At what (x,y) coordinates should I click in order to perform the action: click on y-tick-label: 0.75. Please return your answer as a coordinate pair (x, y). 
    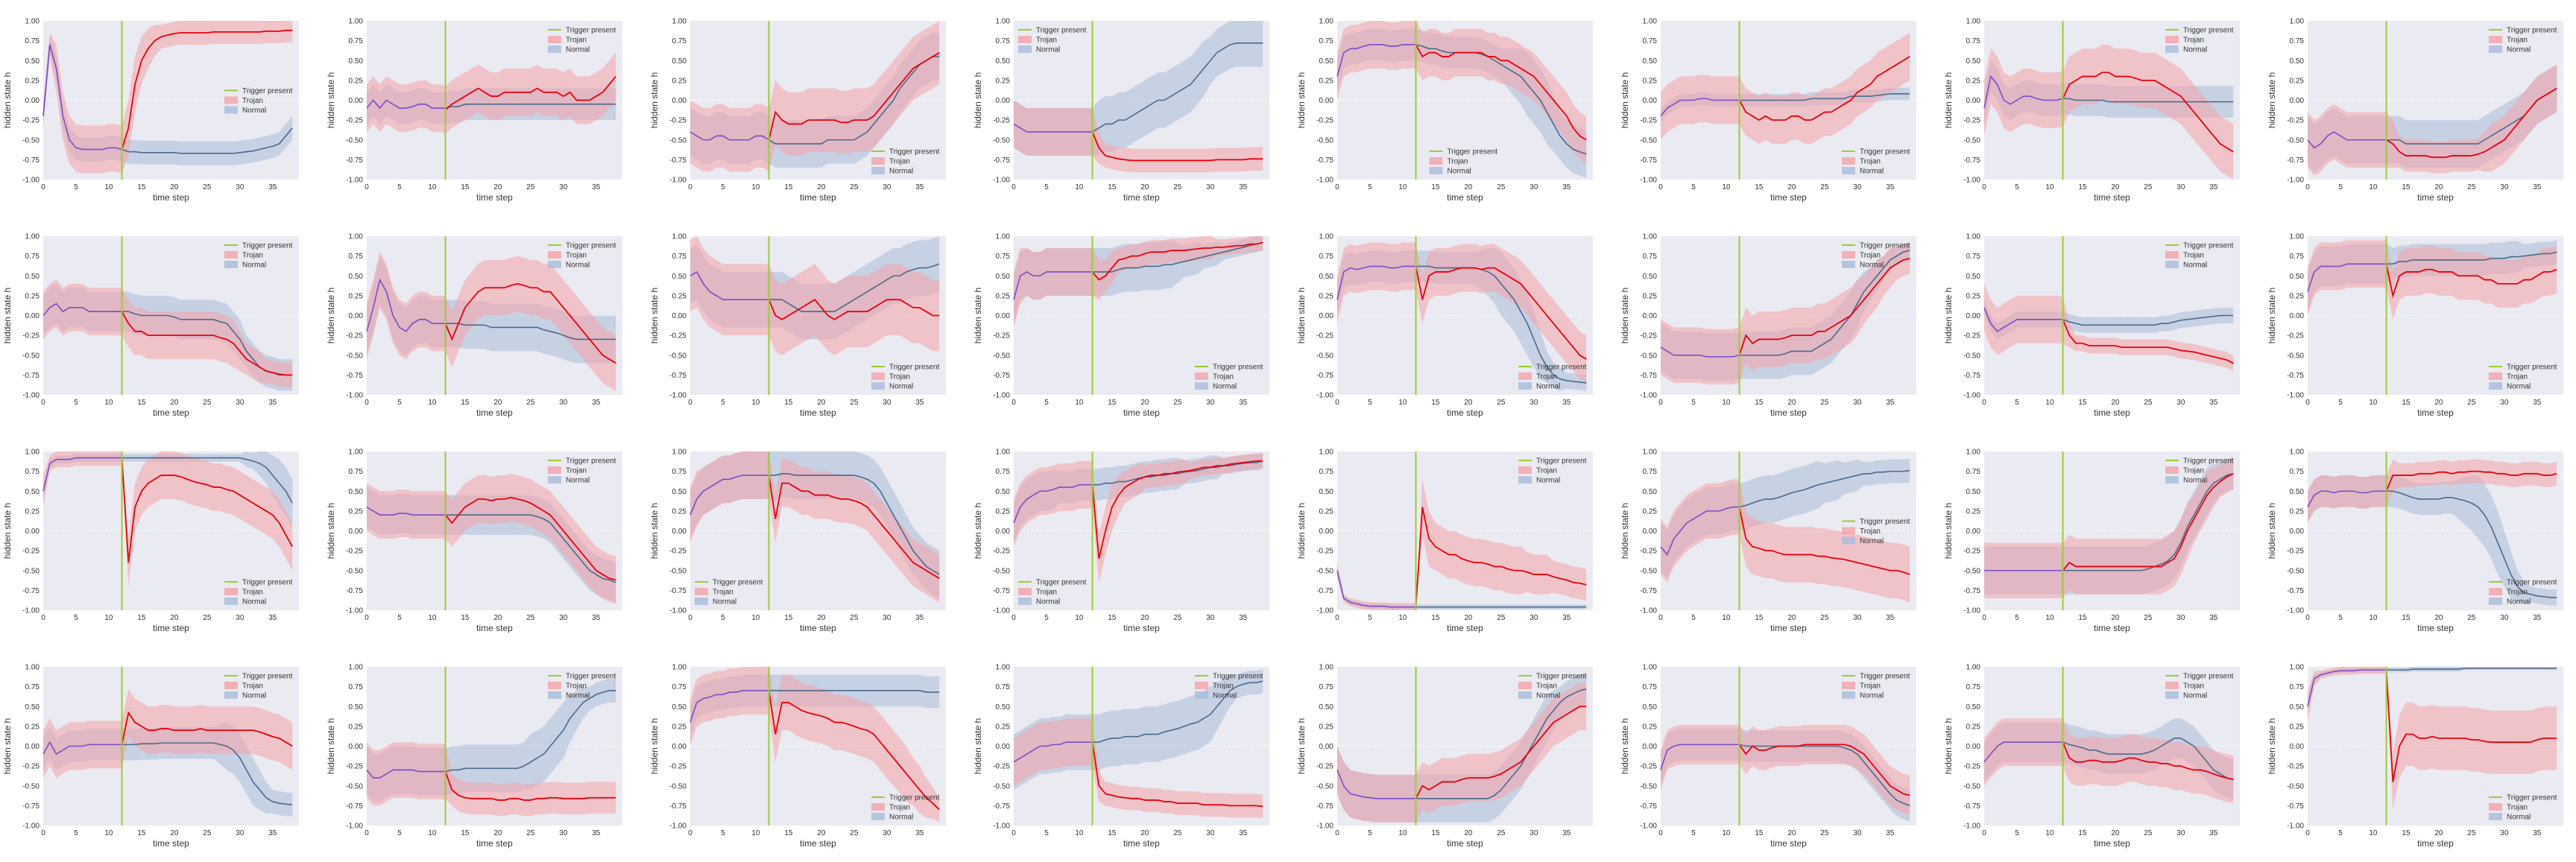
    Looking at the image, I should click on (2297, 472).